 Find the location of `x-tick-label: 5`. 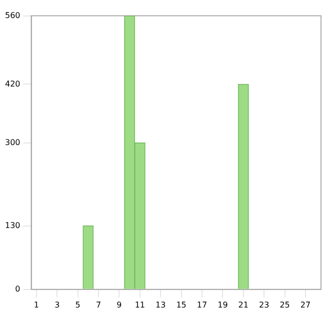

x-tick-label: 5 is located at coordinates (77, 305).